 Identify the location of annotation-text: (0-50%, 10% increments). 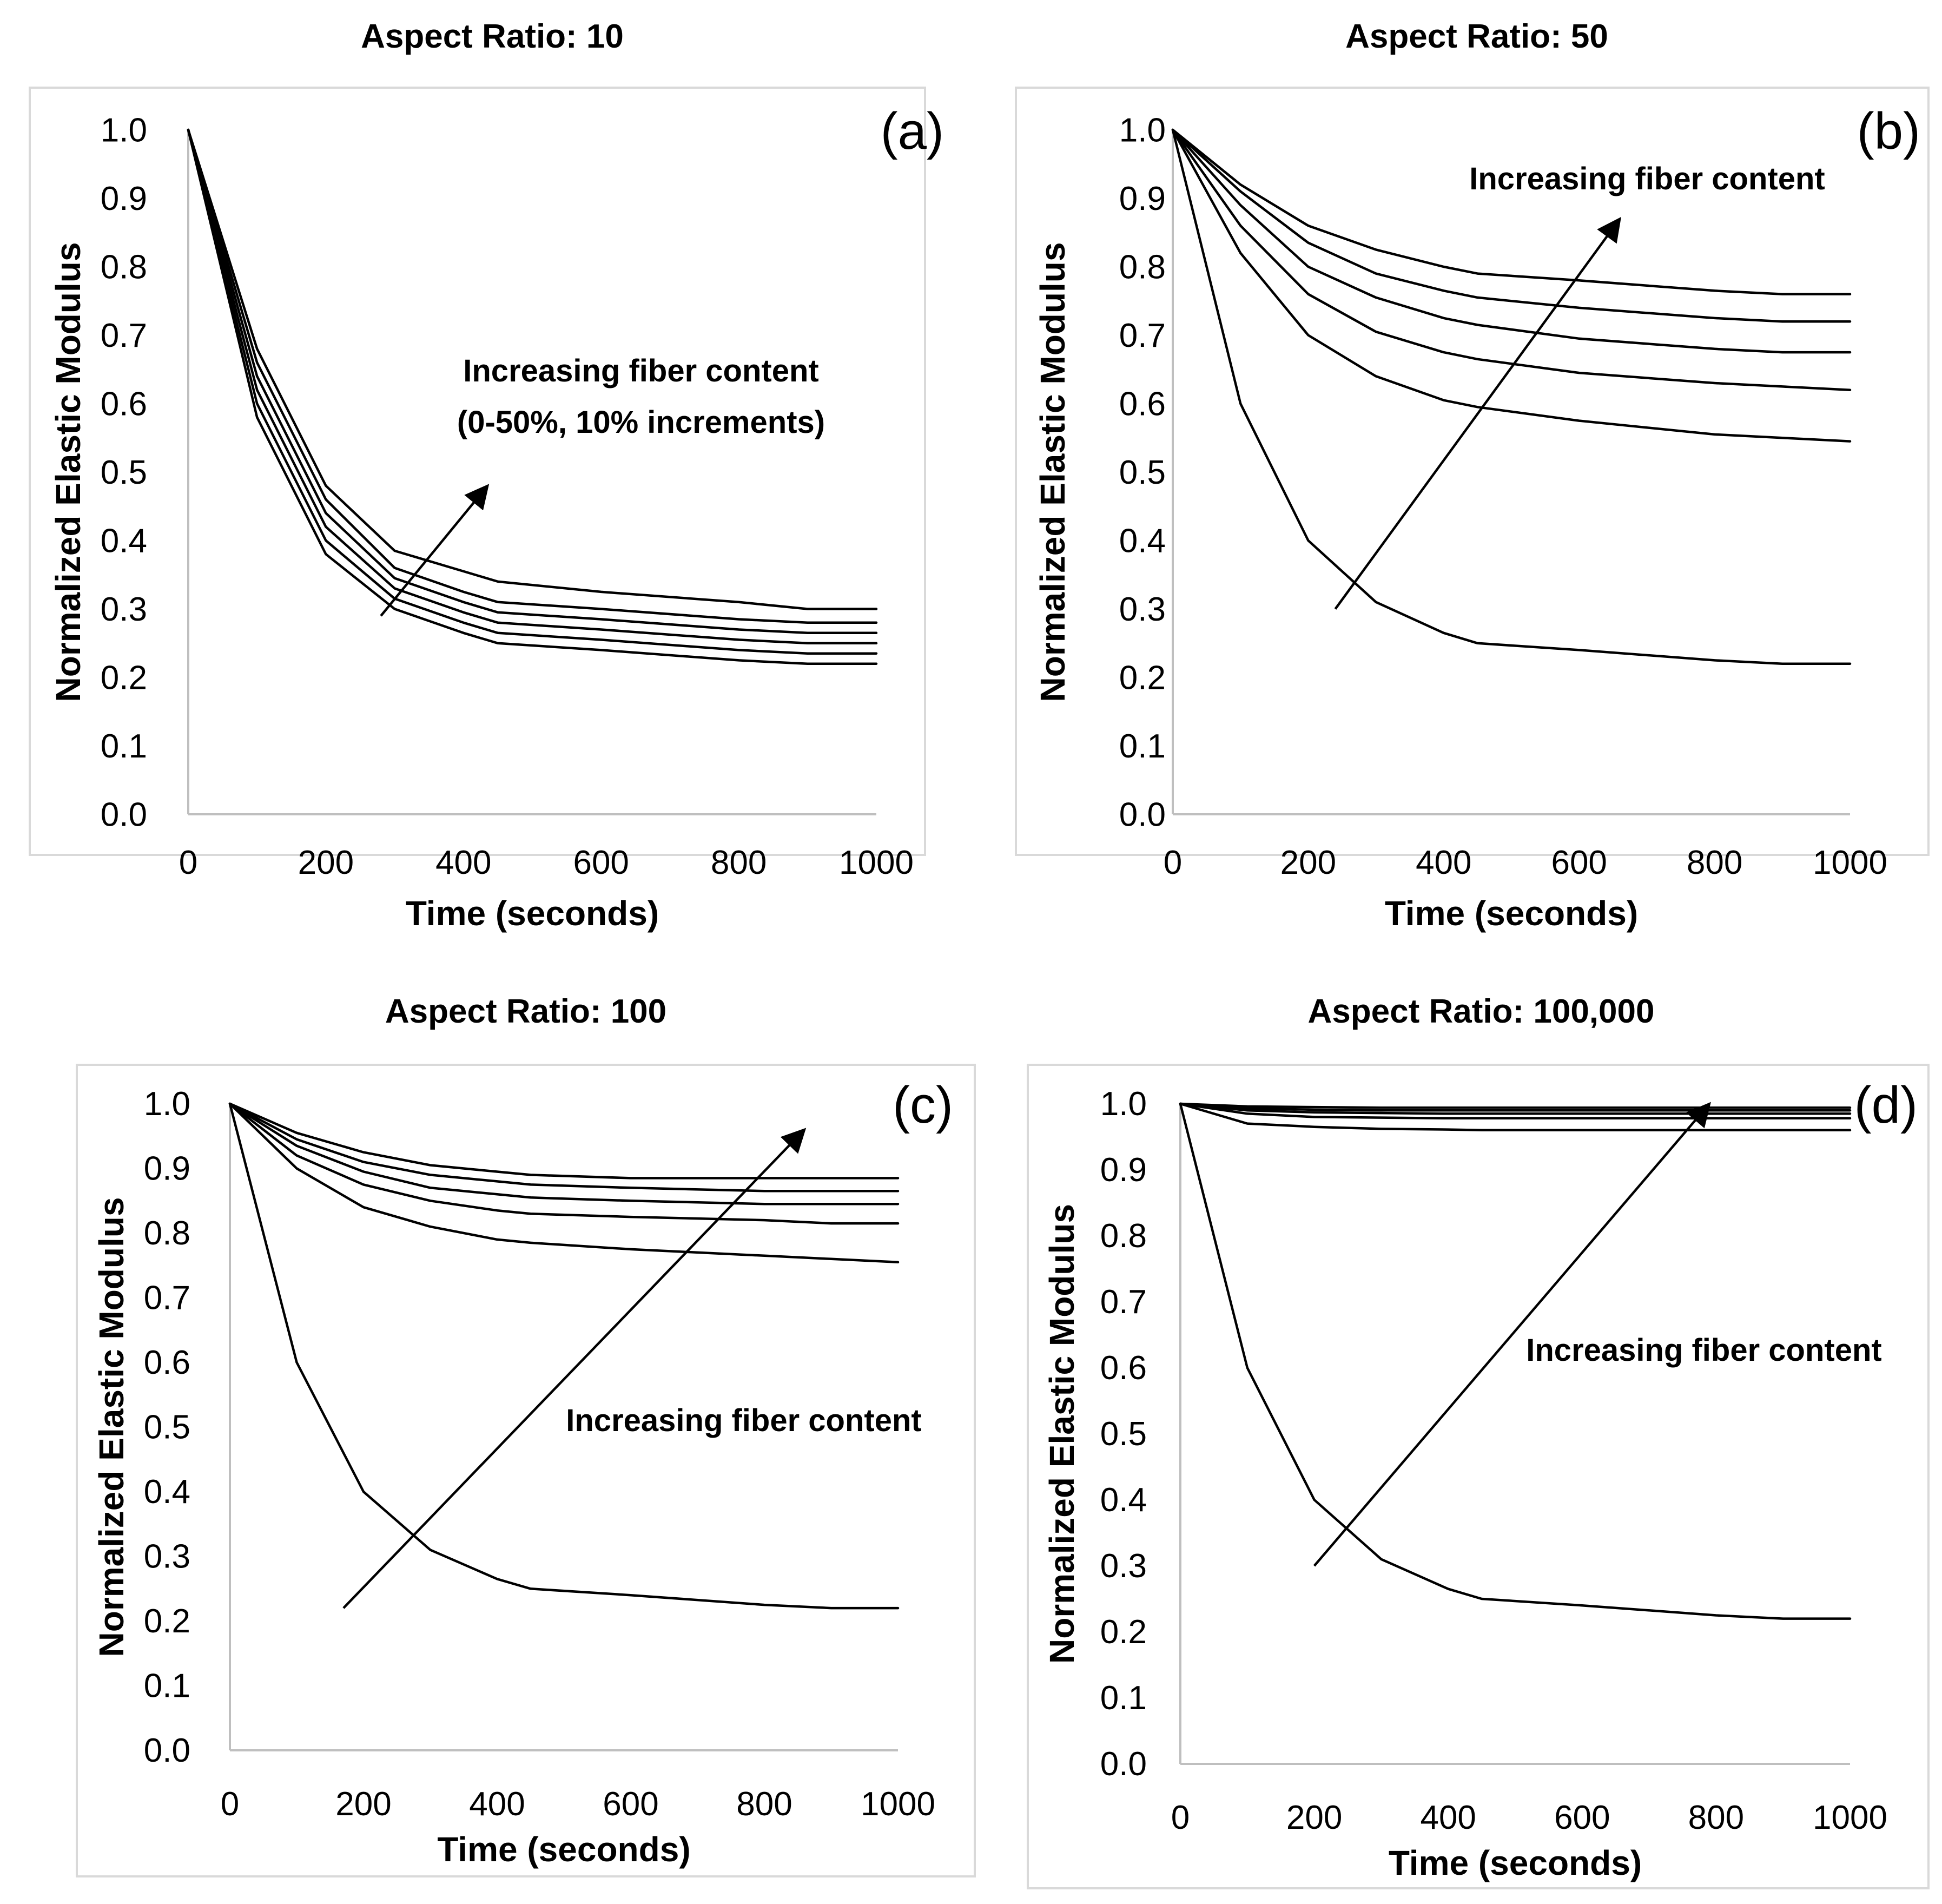
(641, 422).